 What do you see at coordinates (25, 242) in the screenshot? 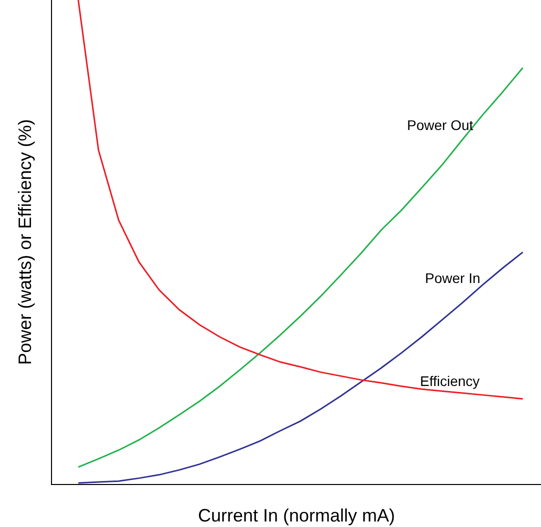
I see `y-axis-title: Power (watts) or Efficiency (%)` at bounding box center [25, 242].